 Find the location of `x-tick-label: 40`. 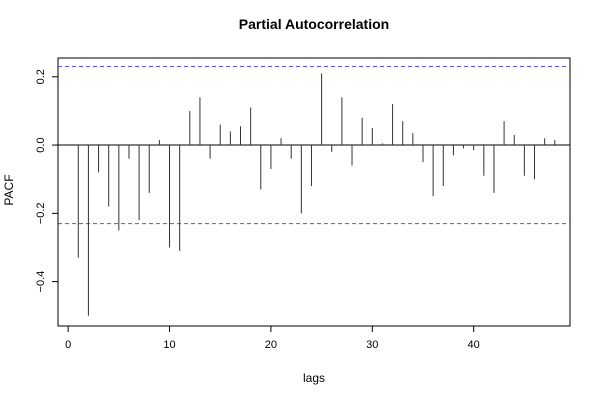

x-tick-label: 40 is located at coordinates (474, 345).